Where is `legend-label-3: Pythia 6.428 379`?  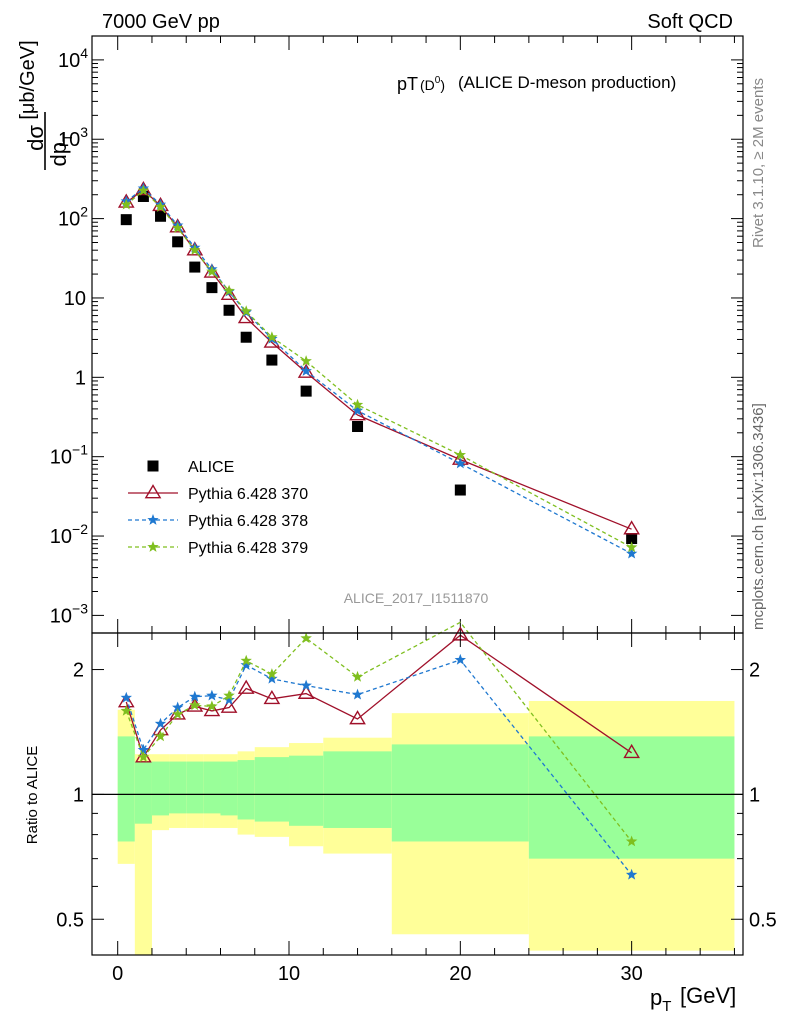 legend-label-3: Pythia 6.428 379 is located at coordinates (248, 548).